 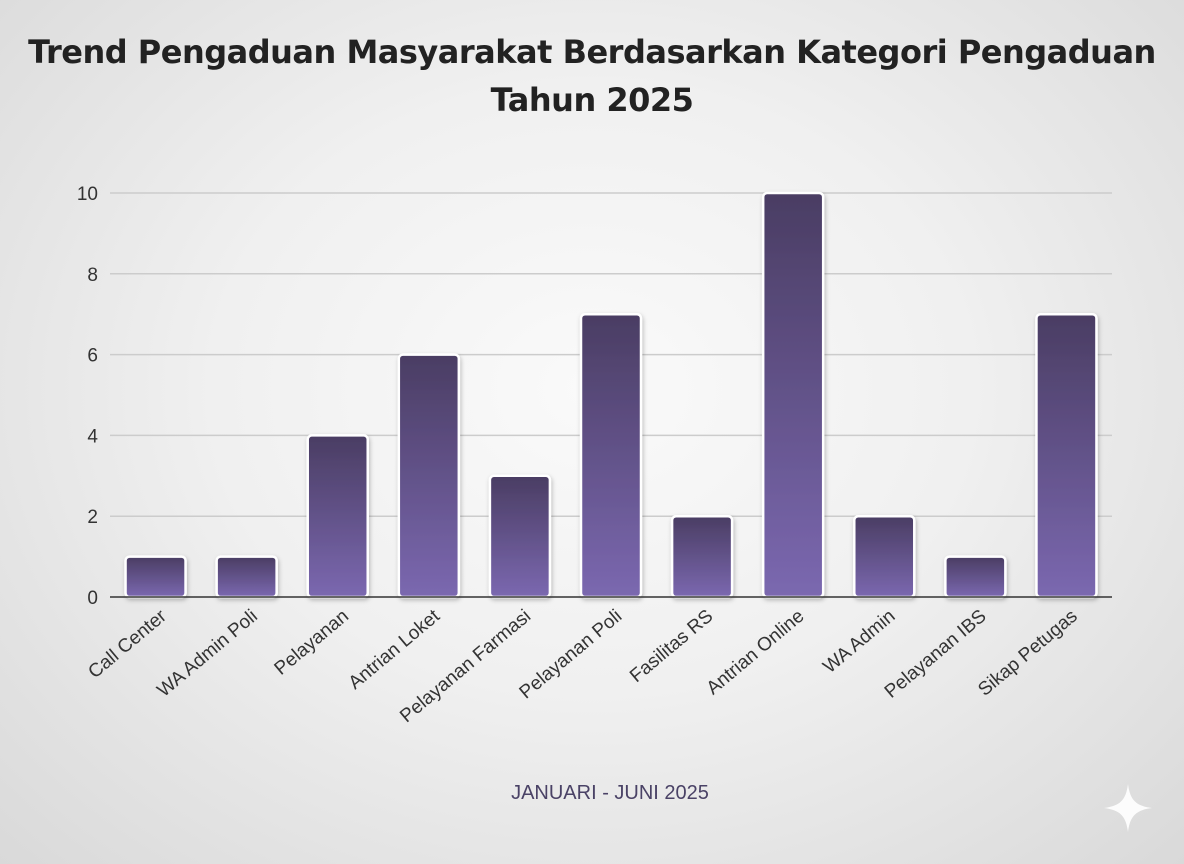 I want to click on x-tick-label: Pelayanan, so click(x=312, y=643).